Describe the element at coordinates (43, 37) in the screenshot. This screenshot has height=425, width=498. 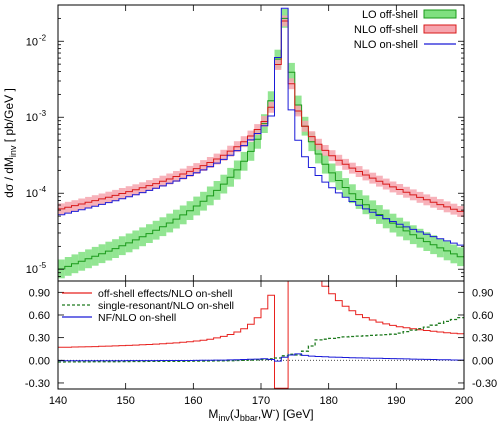
I see `main-y-tick-exponent: -2` at that location.